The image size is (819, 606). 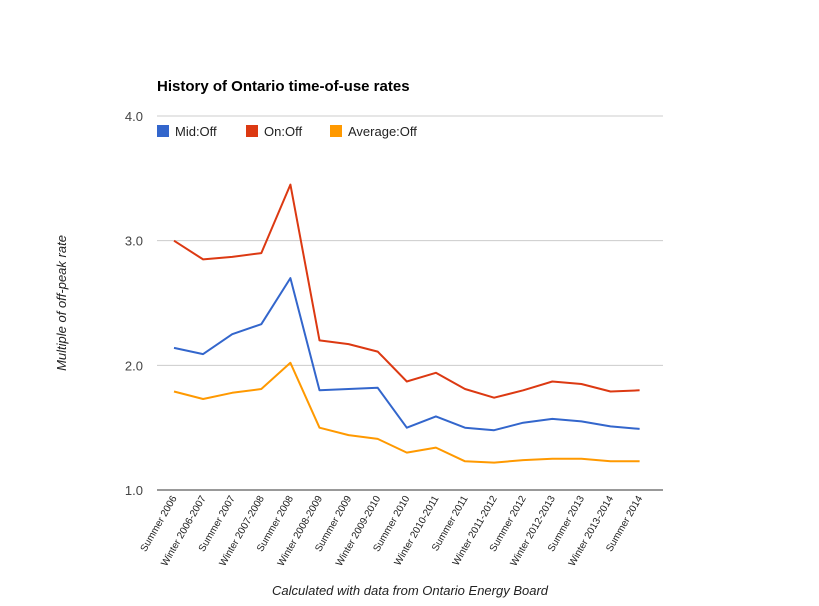 What do you see at coordinates (134, 303) in the screenshot?
I see `y-tick-labels: 1.0 2.0 3.0 4.0` at bounding box center [134, 303].